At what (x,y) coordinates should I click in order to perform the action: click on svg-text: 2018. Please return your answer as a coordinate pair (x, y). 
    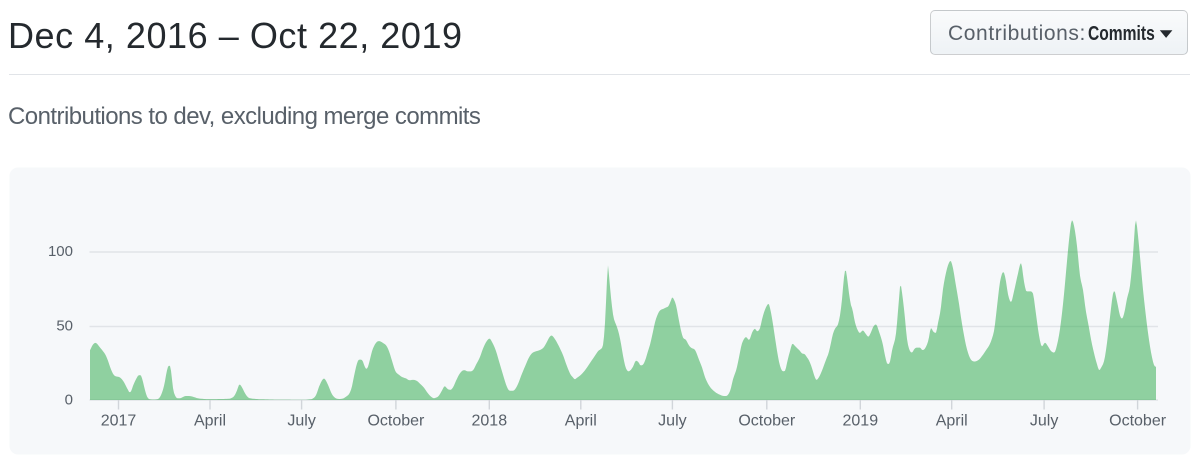
    Looking at the image, I should click on (490, 421).